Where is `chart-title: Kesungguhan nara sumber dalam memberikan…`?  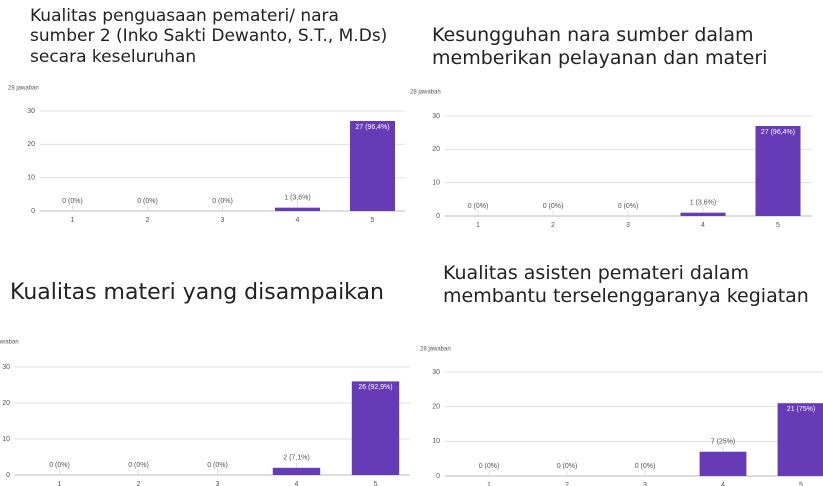 chart-title: Kesungguhan nara sumber dalam memberikan… is located at coordinates (600, 46).